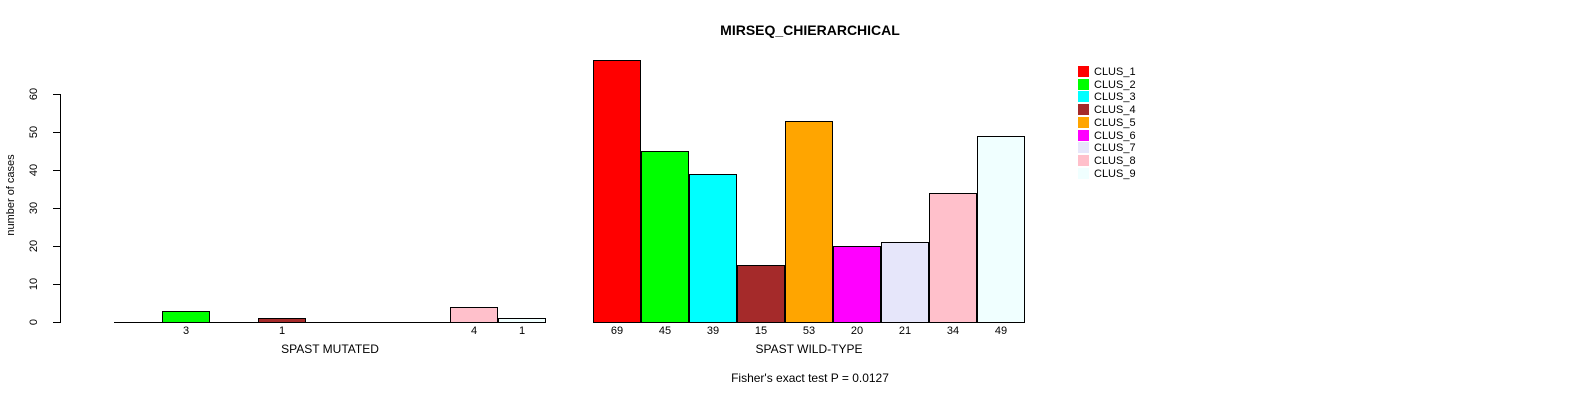 The height and width of the screenshot is (400, 1590). I want to click on bar-value-label: 15, so click(761, 331).